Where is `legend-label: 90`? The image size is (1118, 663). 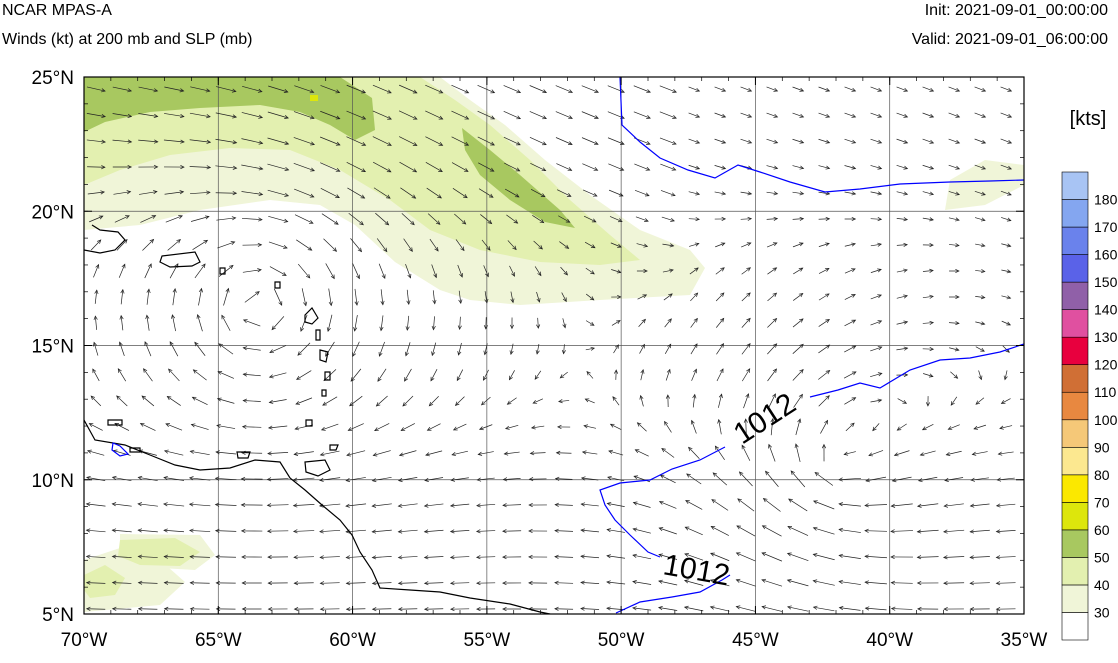
legend-label: 90 is located at coordinates (1102, 447).